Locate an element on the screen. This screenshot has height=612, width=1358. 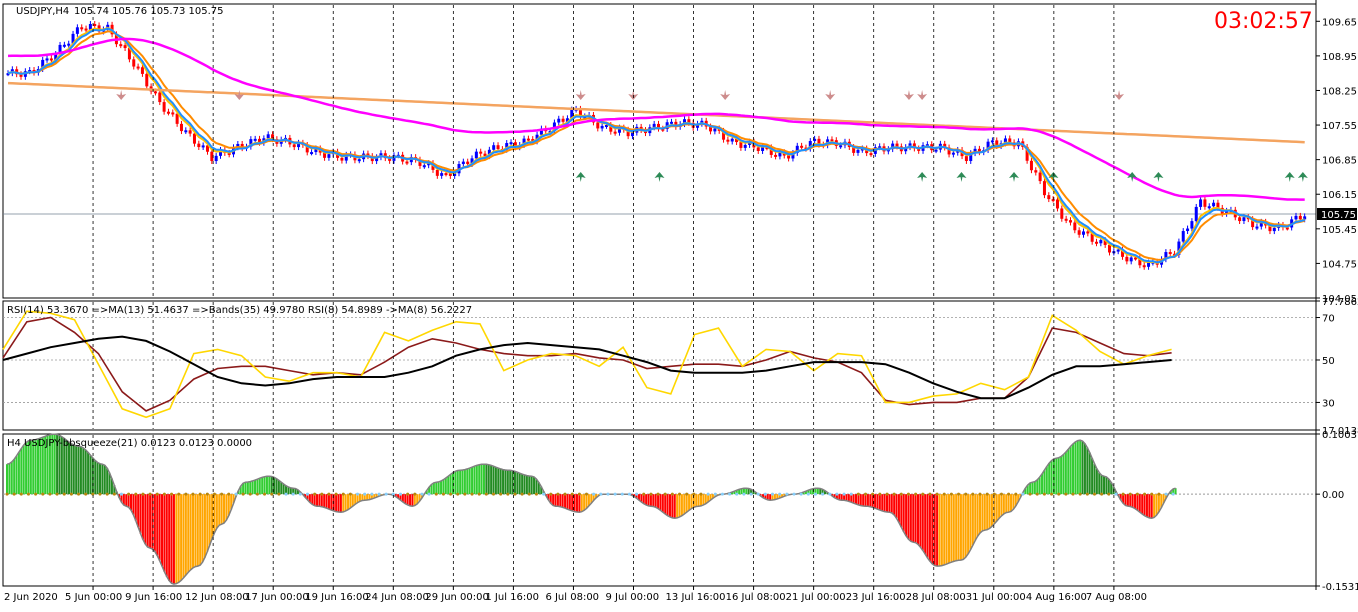
rsi14-line is located at coordinates (587, 364).